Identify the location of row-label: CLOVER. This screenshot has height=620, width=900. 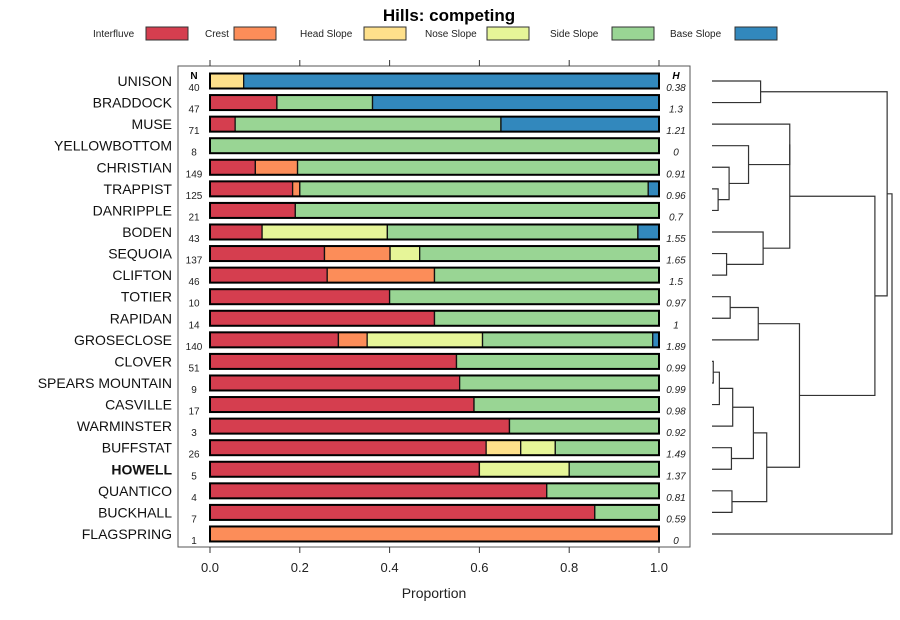
(143, 361).